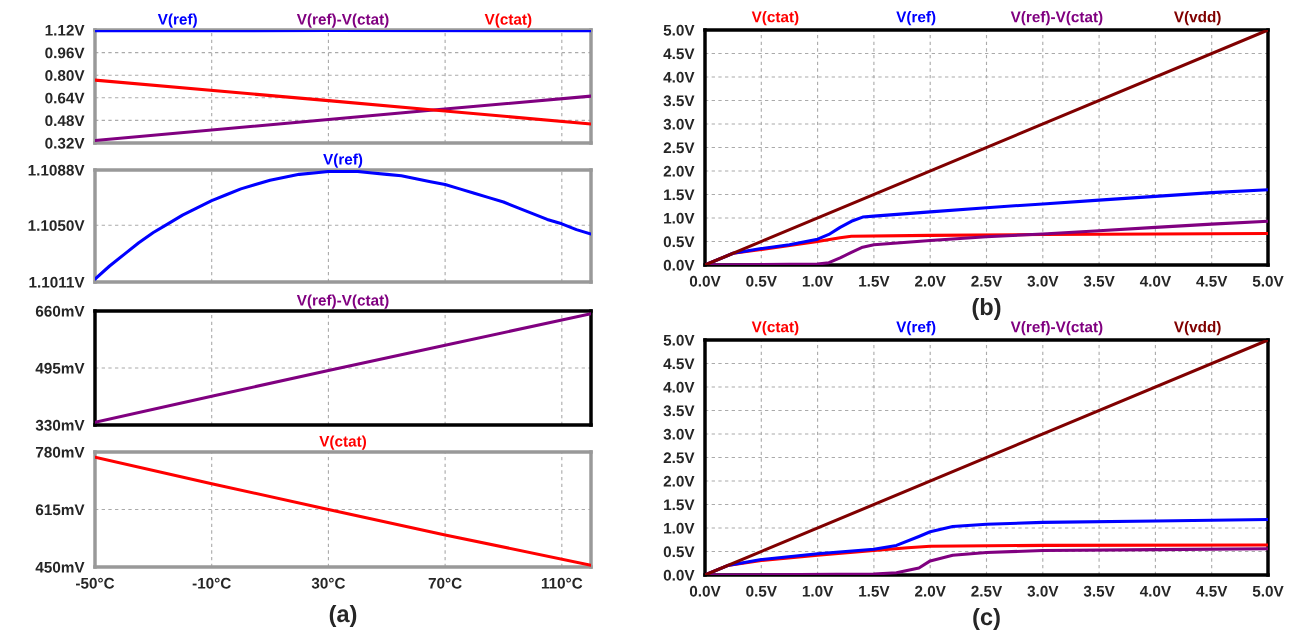 The image size is (1303, 630). Describe the element at coordinates (60, 425) in the screenshot. I see `y-tick-label: 330mV` at that location.